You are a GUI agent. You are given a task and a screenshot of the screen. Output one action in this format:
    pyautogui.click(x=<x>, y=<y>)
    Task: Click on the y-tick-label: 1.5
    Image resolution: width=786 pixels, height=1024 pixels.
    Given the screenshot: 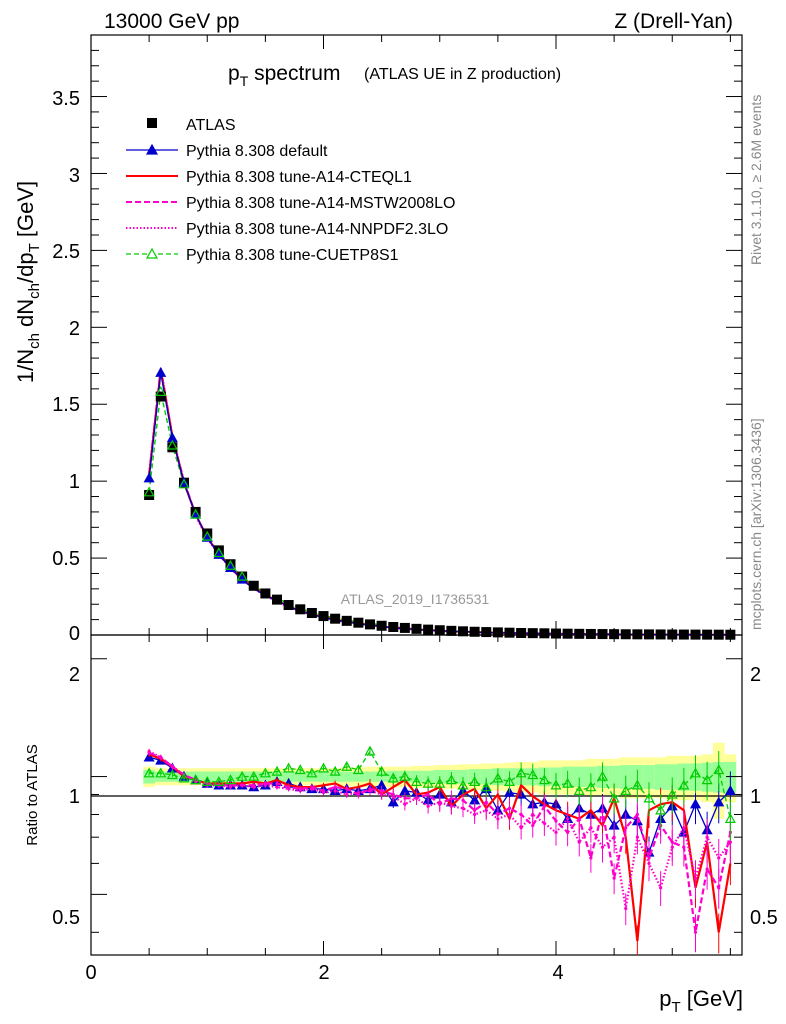 What is the action you would take?
    pyautogui.click(x=66, y=405)
    